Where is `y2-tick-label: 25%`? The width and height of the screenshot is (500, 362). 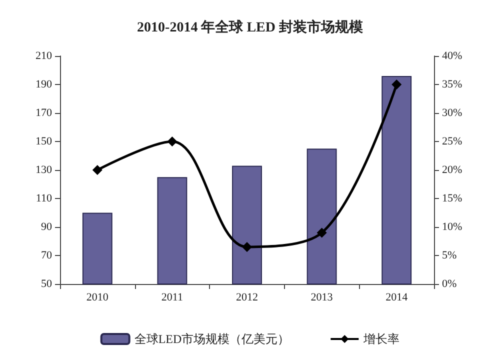
y2-tick-label: 25% is located at coordinates (452, 142).